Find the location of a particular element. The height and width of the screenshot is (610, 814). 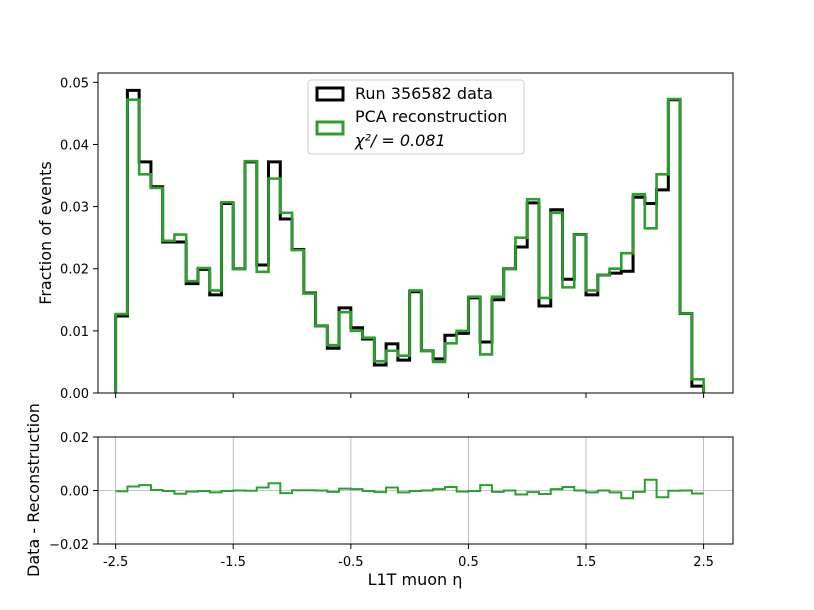

bottom-histogram-line is located at coordinates (409, 489).